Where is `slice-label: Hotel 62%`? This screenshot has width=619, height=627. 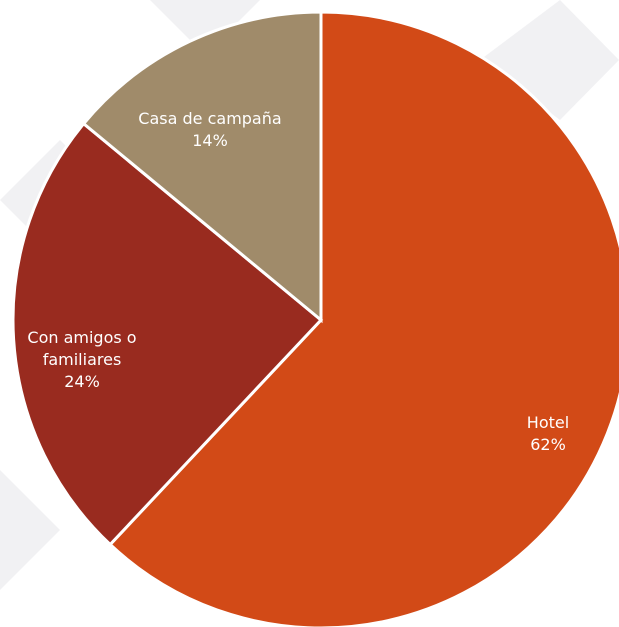 slice-label: Hotel 62% is located at coordinates (548, 434).